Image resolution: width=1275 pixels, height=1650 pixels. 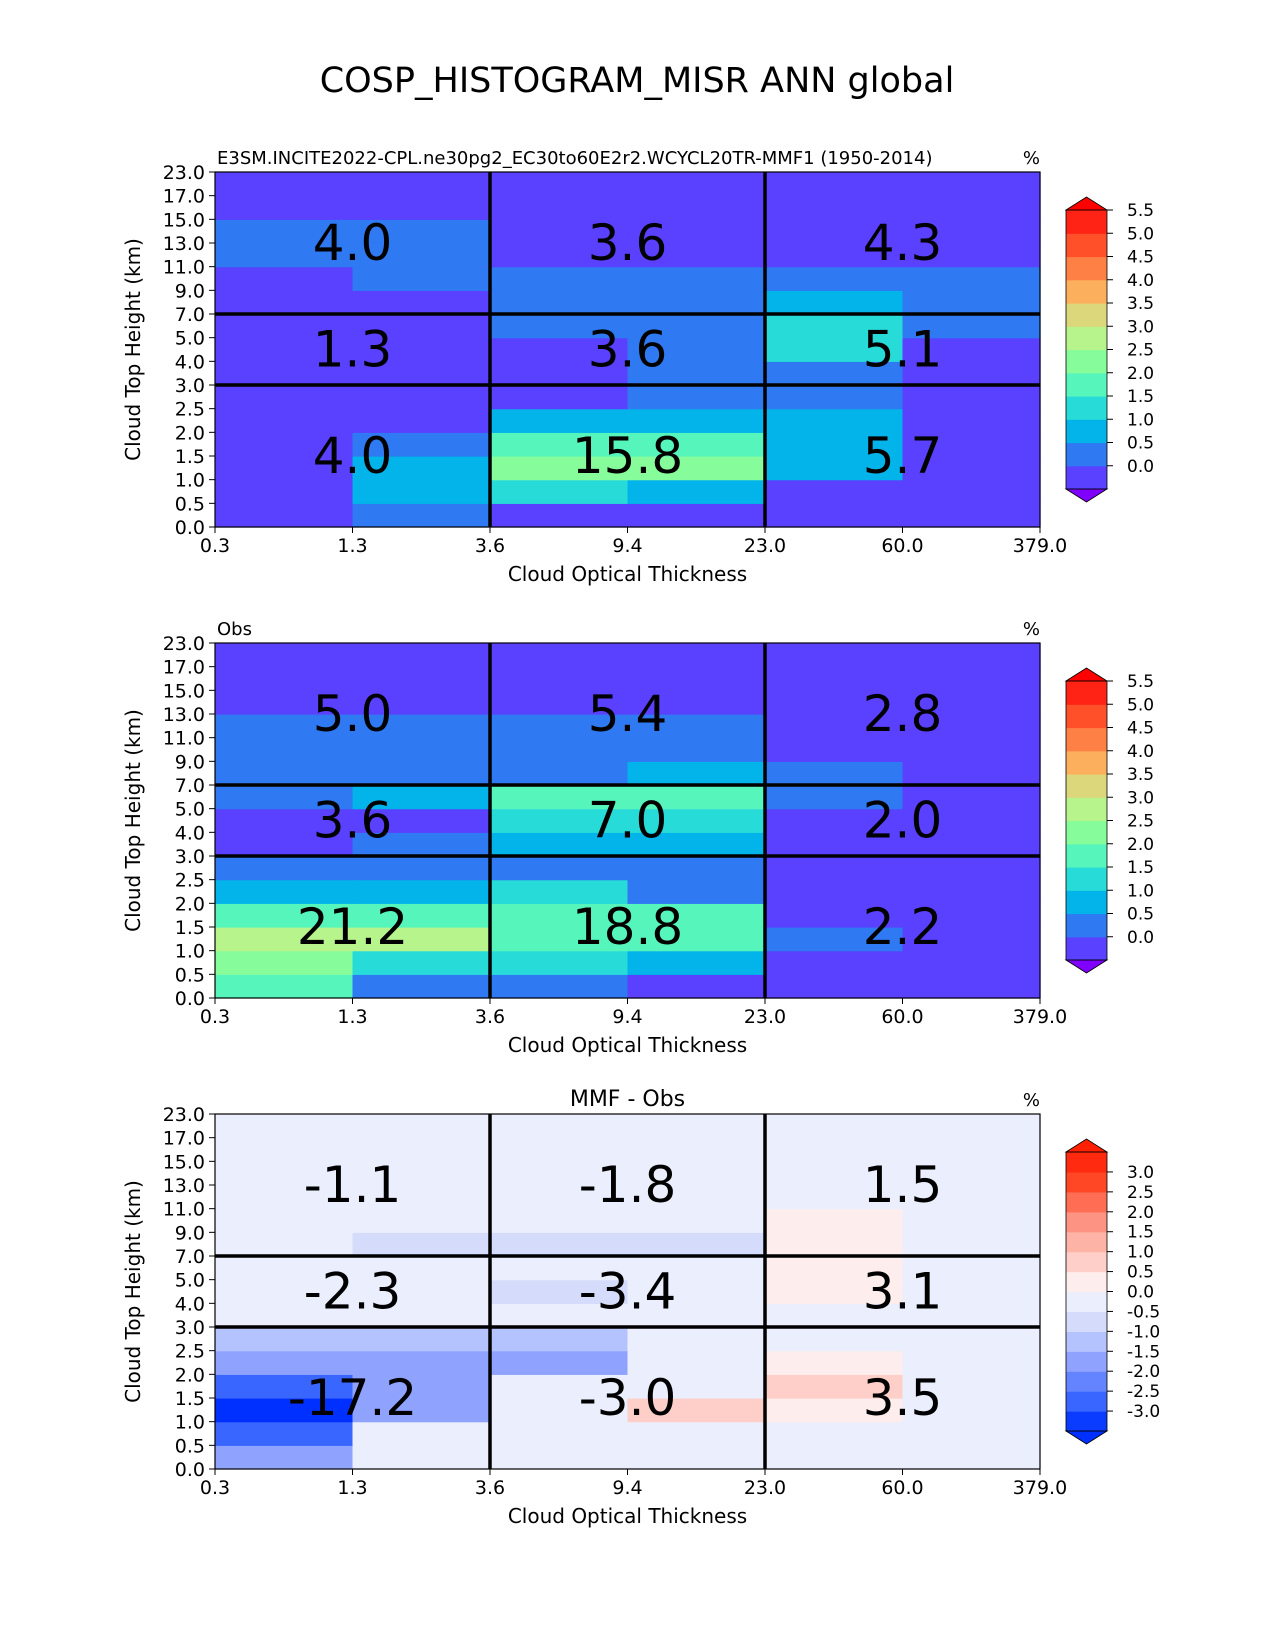 What do you see at coordinates (1140, 798) in the screenshot?
I see `colorbar-tick-label: 3.0` at bounding box center [1140, 798].